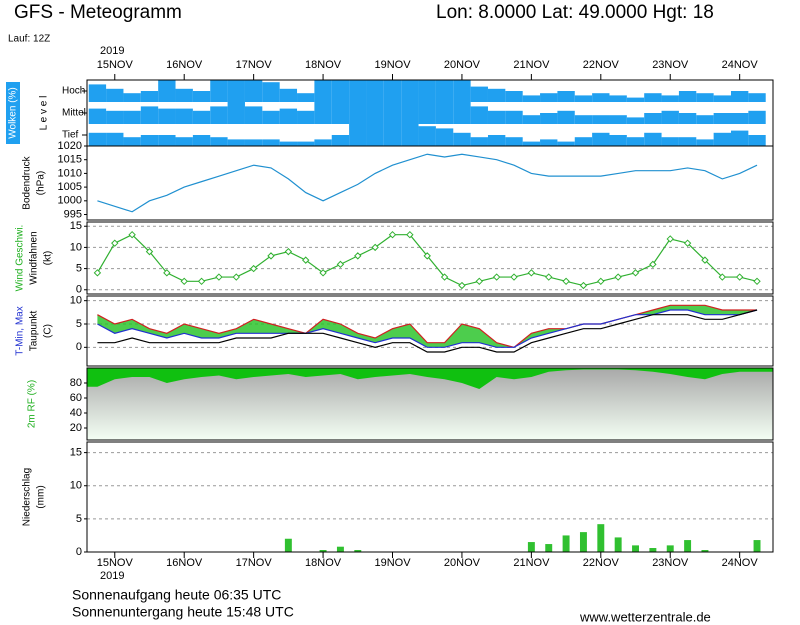 The width and height of the screenshot is (800, 625). Describe the element at coordinates (184, 563) in the screenshot. I see `x-tick-label-bottom: 16NOV` at that location.